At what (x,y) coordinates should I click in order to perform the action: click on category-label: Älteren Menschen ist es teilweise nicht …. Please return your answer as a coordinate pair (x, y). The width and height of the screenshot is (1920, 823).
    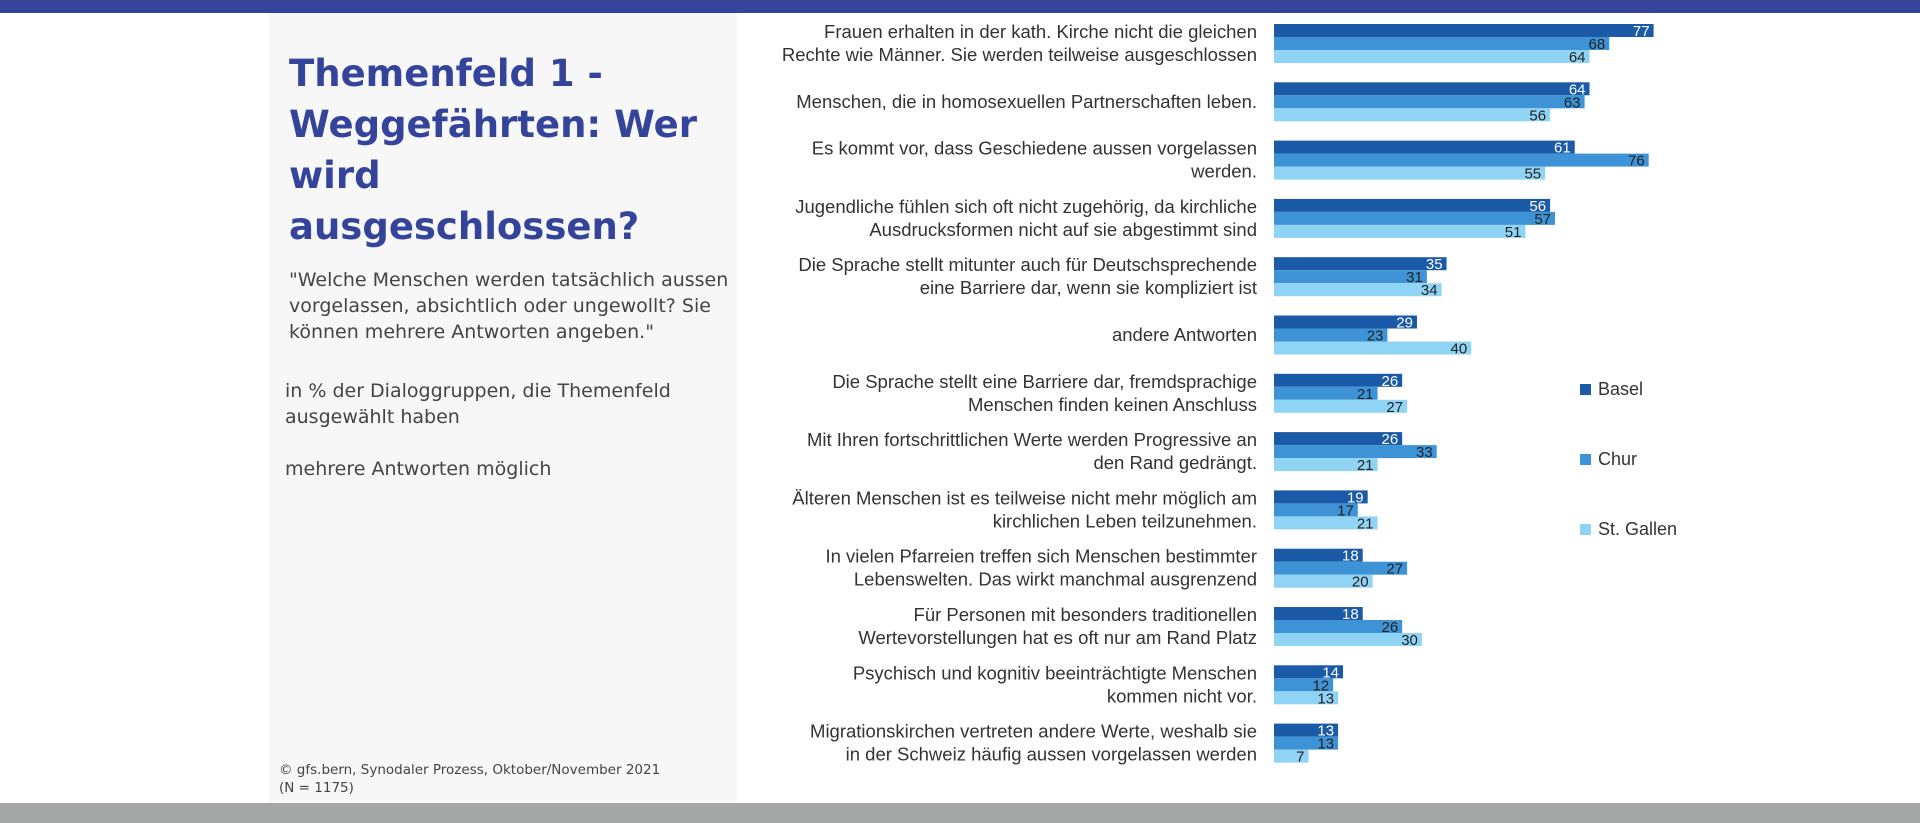
    Looking at the image, I should click on (1024, 497).